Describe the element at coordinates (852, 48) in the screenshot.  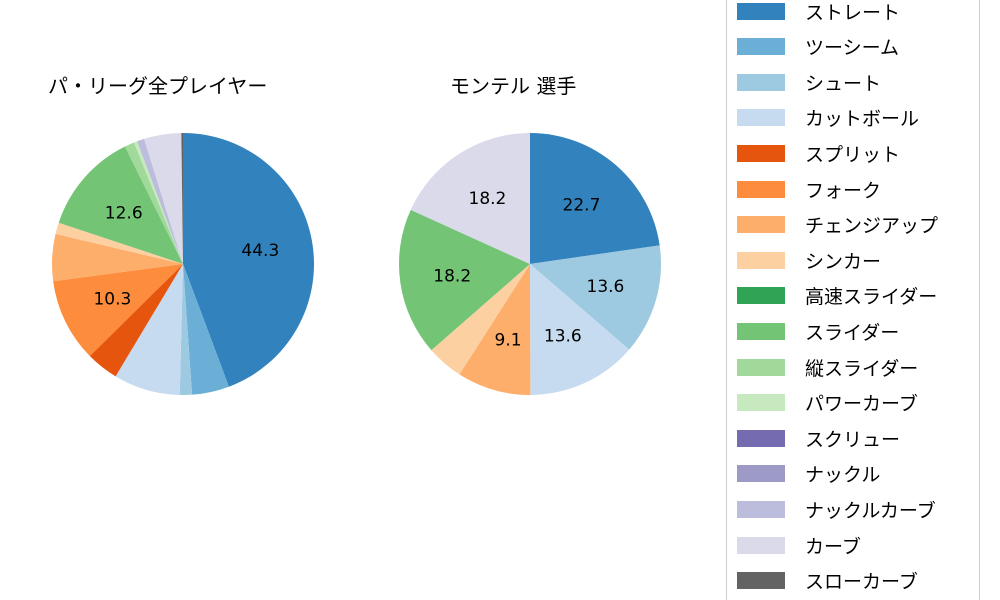
I see `legend-label: ツーシーム` at that location.